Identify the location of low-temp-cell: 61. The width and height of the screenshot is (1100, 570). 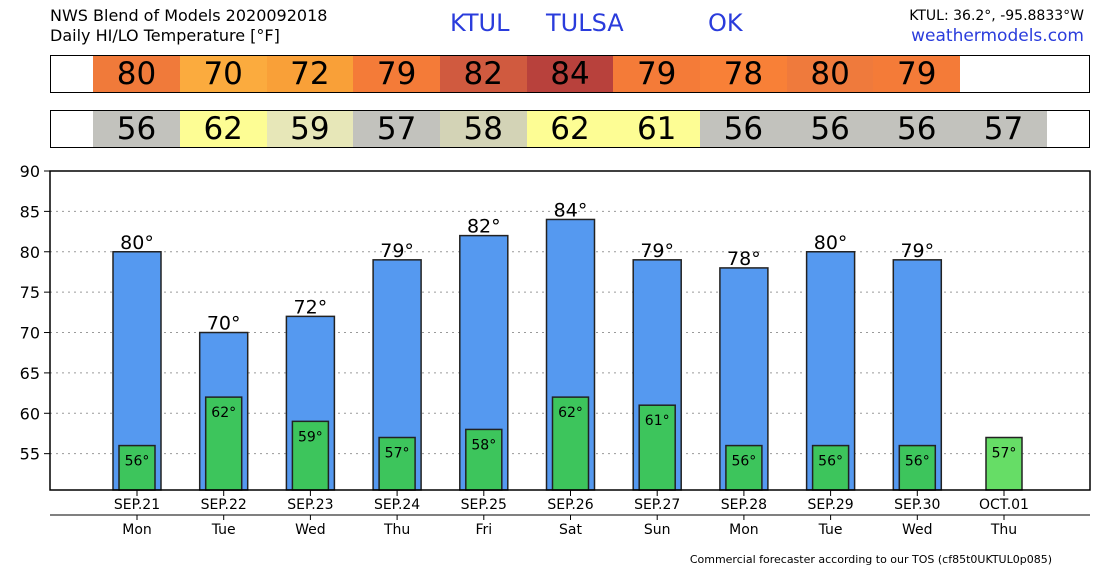
(657, 129).